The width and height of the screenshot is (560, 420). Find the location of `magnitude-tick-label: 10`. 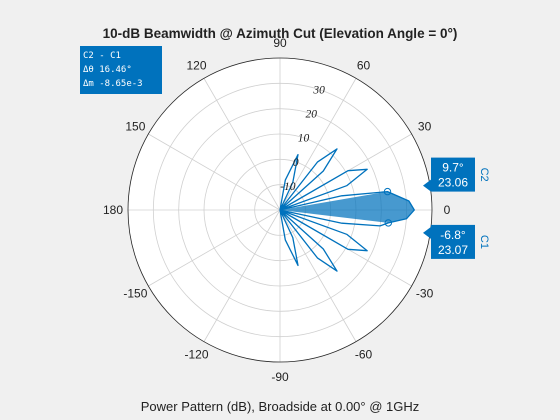

magnitude-tick-label: 10 is located at coordinates (304, 139).